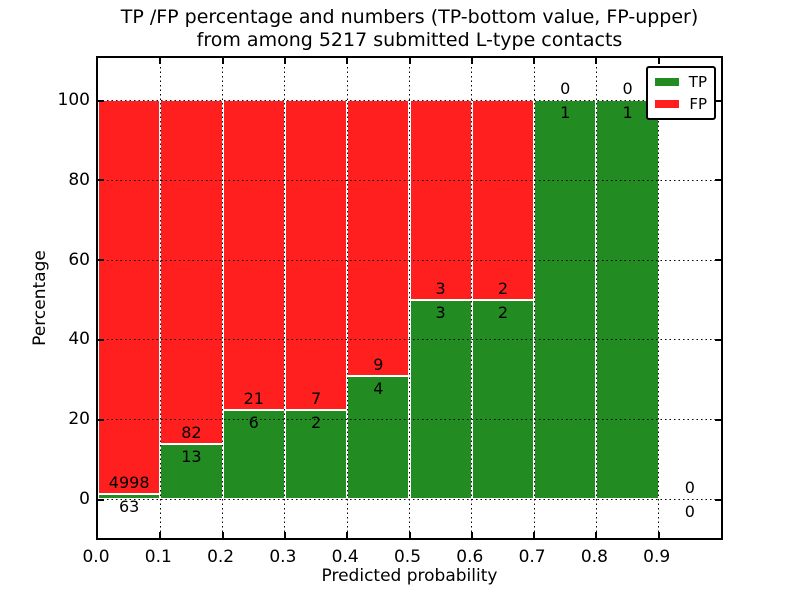 The width and height of the screenshot is (800, 600). I want to click on x-tick-label: 0.5, so click(407, 557).